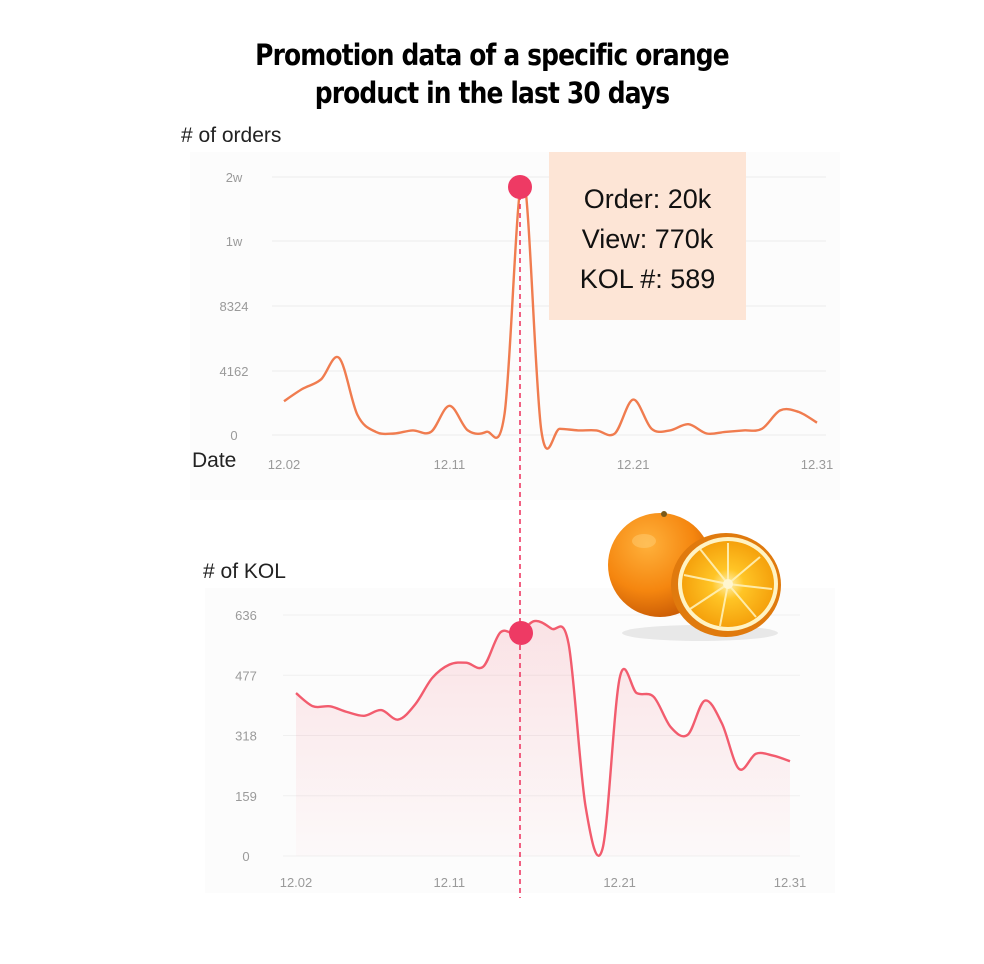 This screenshot has height=964, width=984. I want to click on kol-y-axis-title: # of KOL, so click(244, 571).